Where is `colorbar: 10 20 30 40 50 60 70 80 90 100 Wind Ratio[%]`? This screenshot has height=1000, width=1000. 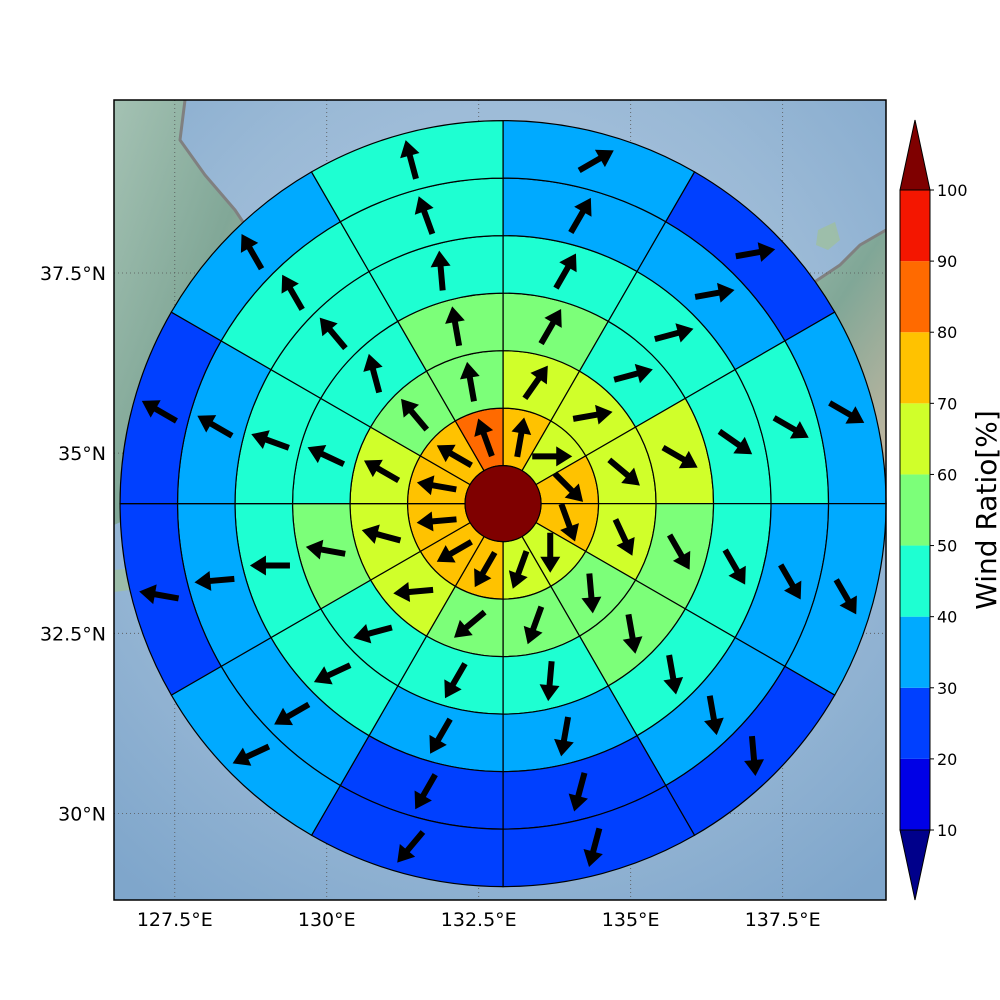
colorbar: 10 20 30 40 50 60 70 80 90 100 Wind Ratio[%] is located at coordinates (949, 510).